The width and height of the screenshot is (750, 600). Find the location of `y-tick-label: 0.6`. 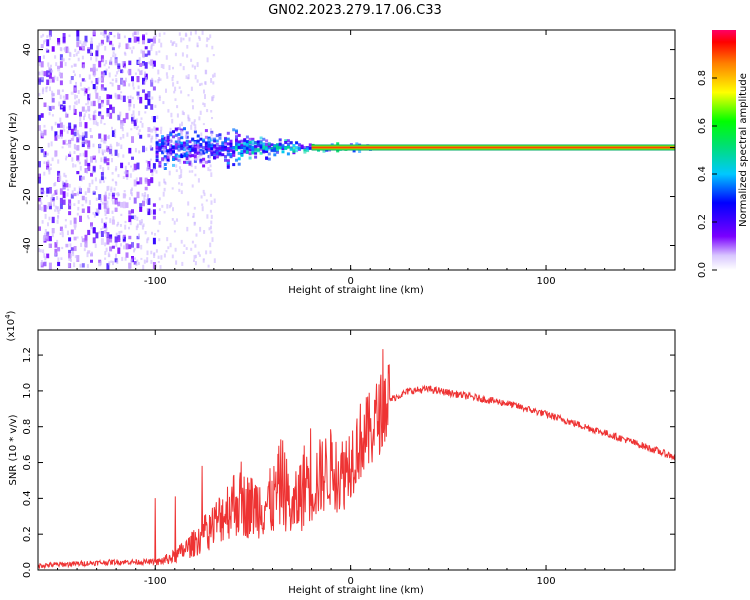

y-tick-label: 0.6 is located at coordinates (27, 463).